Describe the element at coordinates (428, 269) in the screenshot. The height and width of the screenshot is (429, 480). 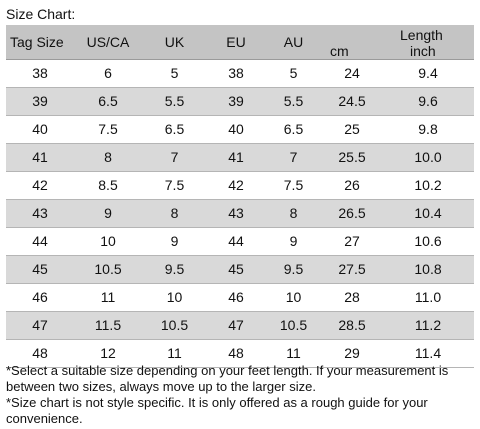
I see `cell-inch: 10.8` at that location.